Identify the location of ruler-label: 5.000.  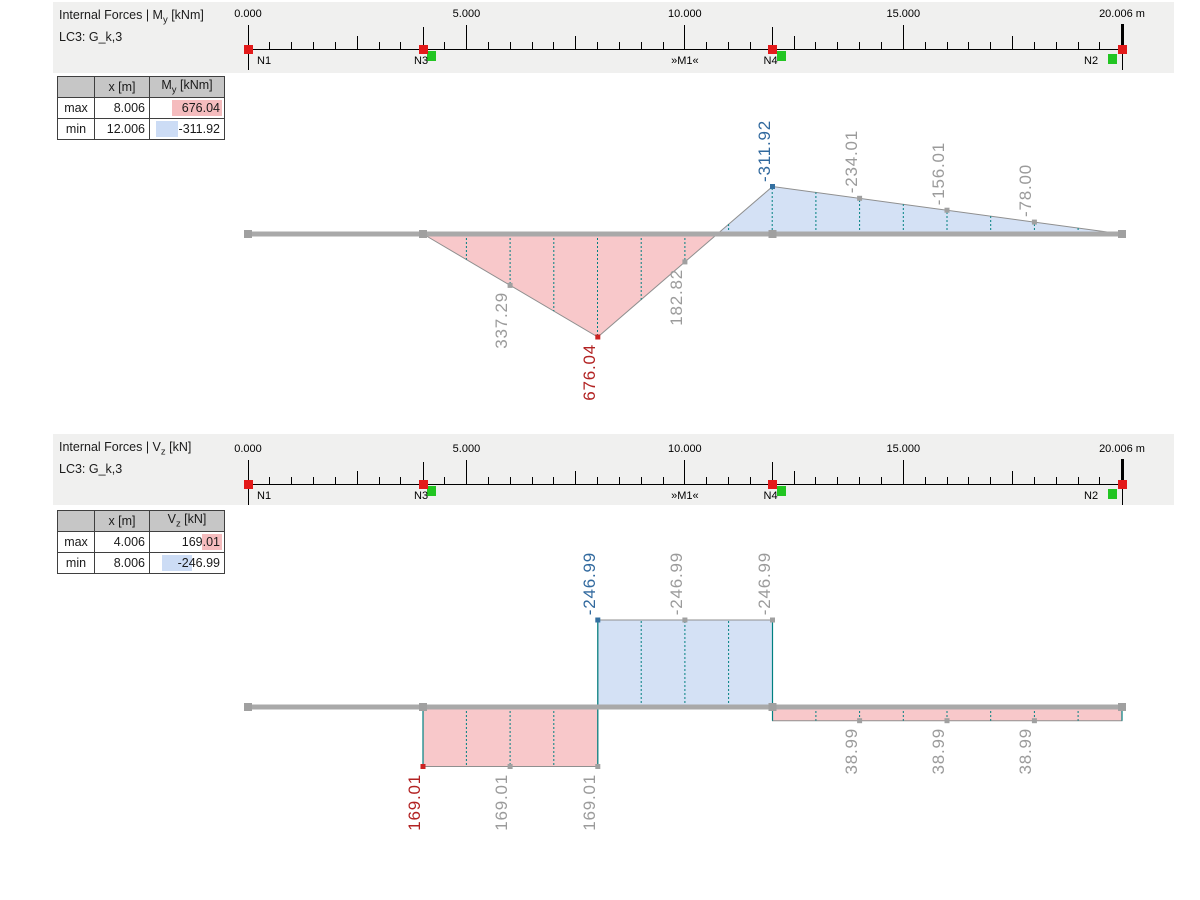
(466, 449).